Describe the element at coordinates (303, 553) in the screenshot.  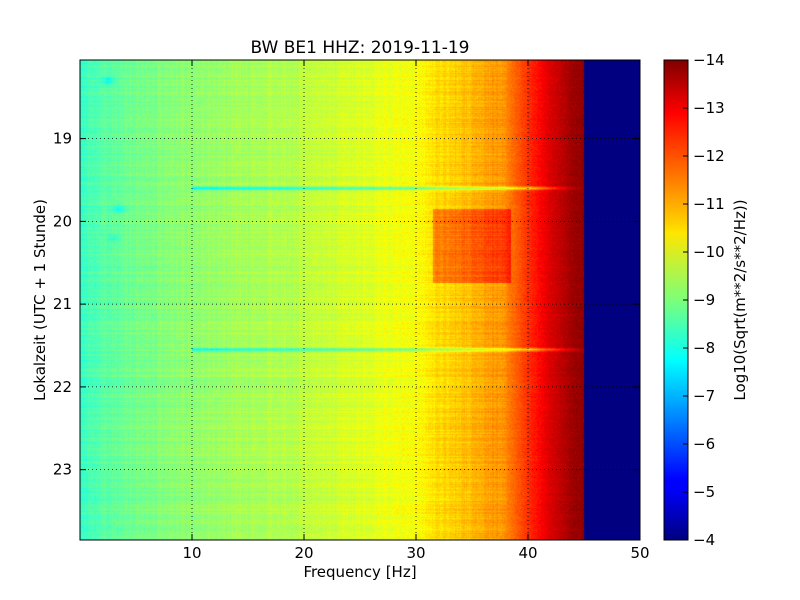
I see `x-tick-label: 20` at that location.